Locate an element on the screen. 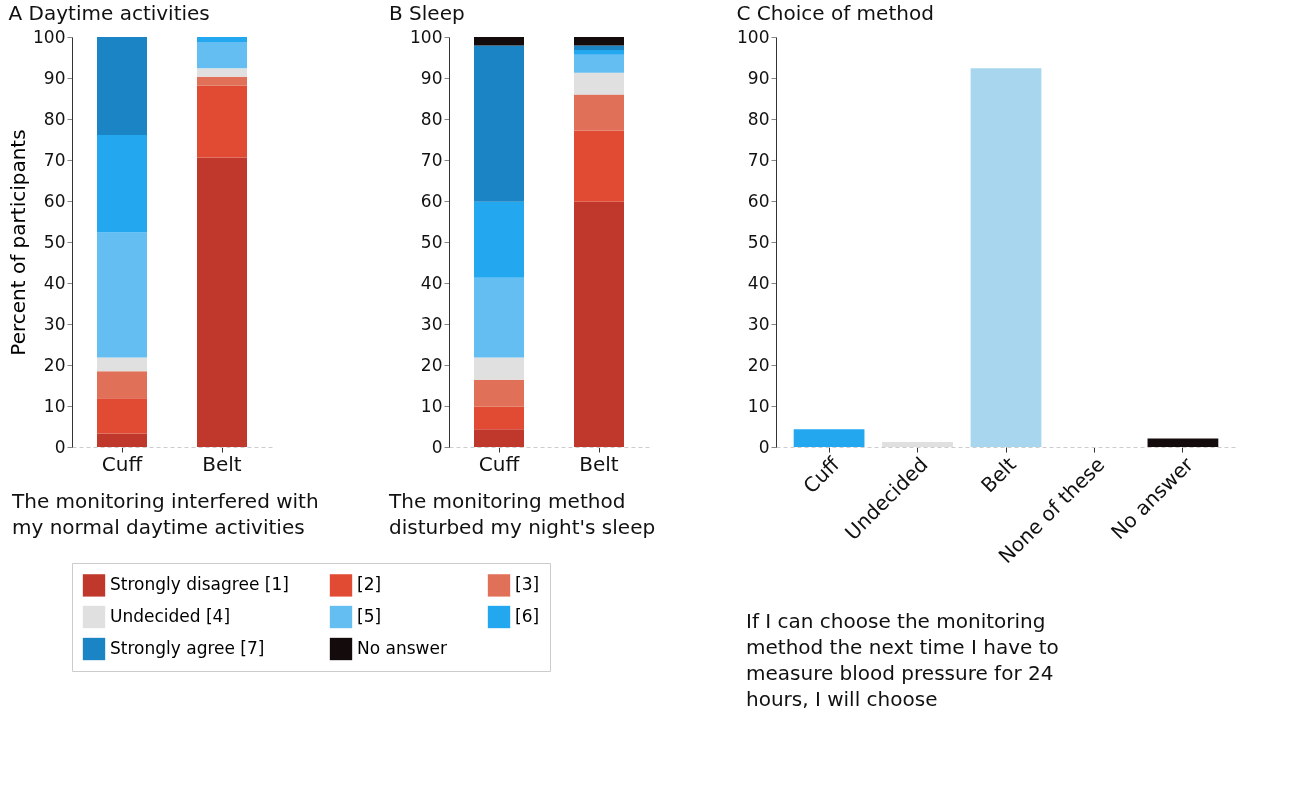  legend-label: Strongly disagree [1] is located at coordinates (199, 584).